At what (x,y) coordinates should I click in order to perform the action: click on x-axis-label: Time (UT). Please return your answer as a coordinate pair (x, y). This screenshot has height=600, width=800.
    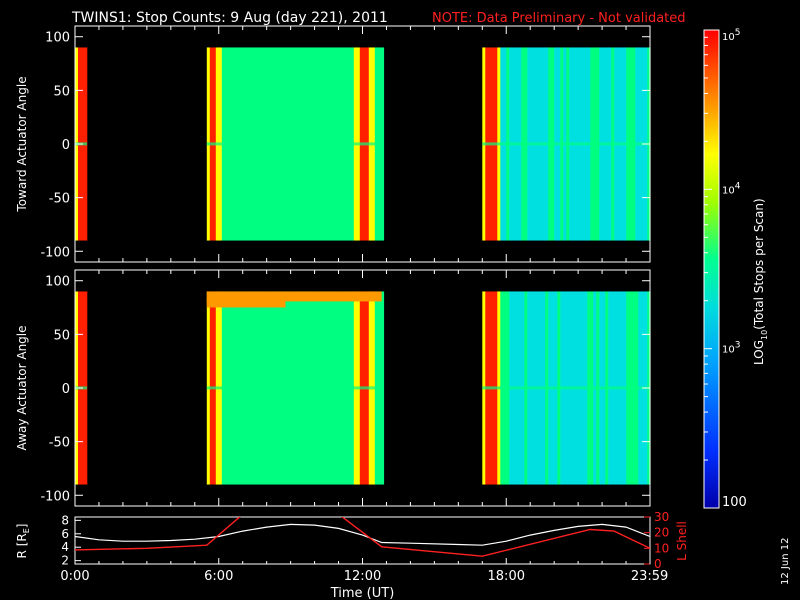
    Looking at the image, I should click on (362, 593).